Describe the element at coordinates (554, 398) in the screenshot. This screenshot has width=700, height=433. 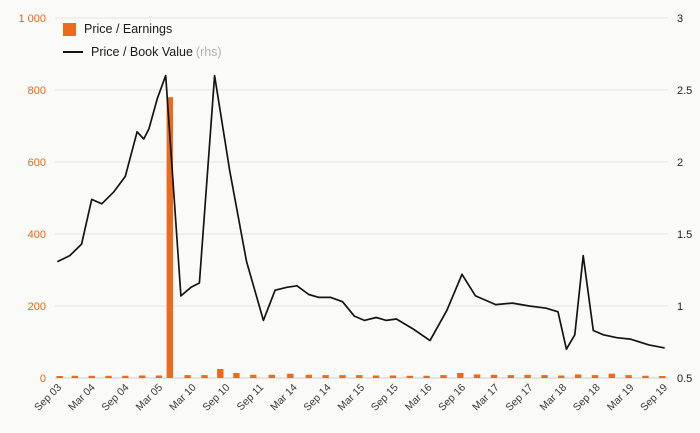
I see `svg-text: Mar 18` at that location.